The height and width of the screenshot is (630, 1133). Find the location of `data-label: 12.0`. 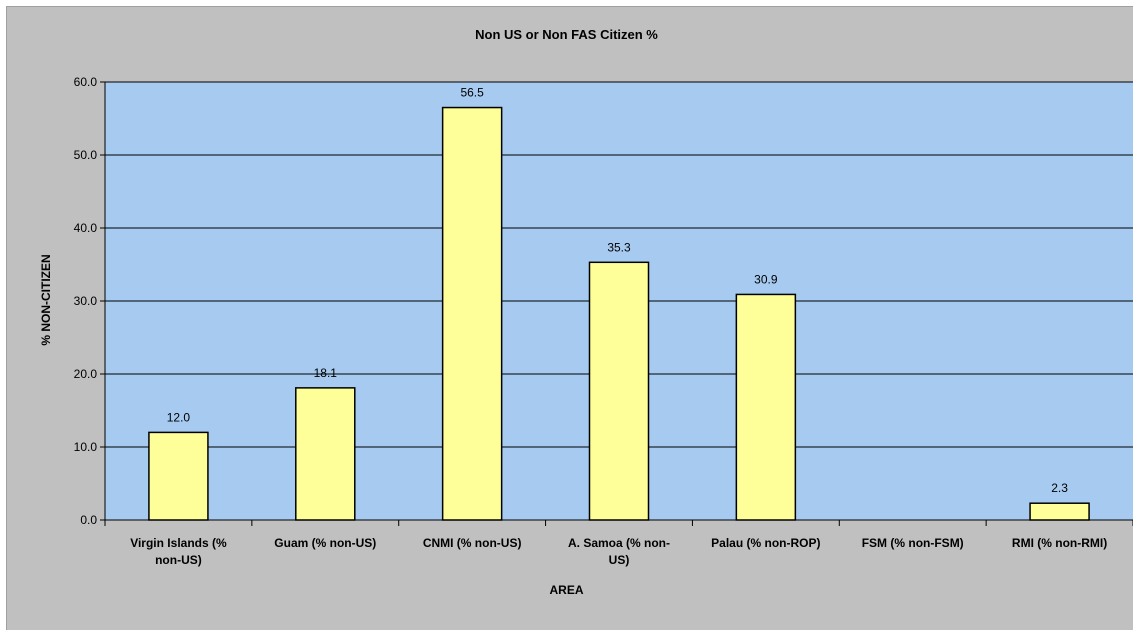

data-label: 12.0 is located at coordinates (179, 417).